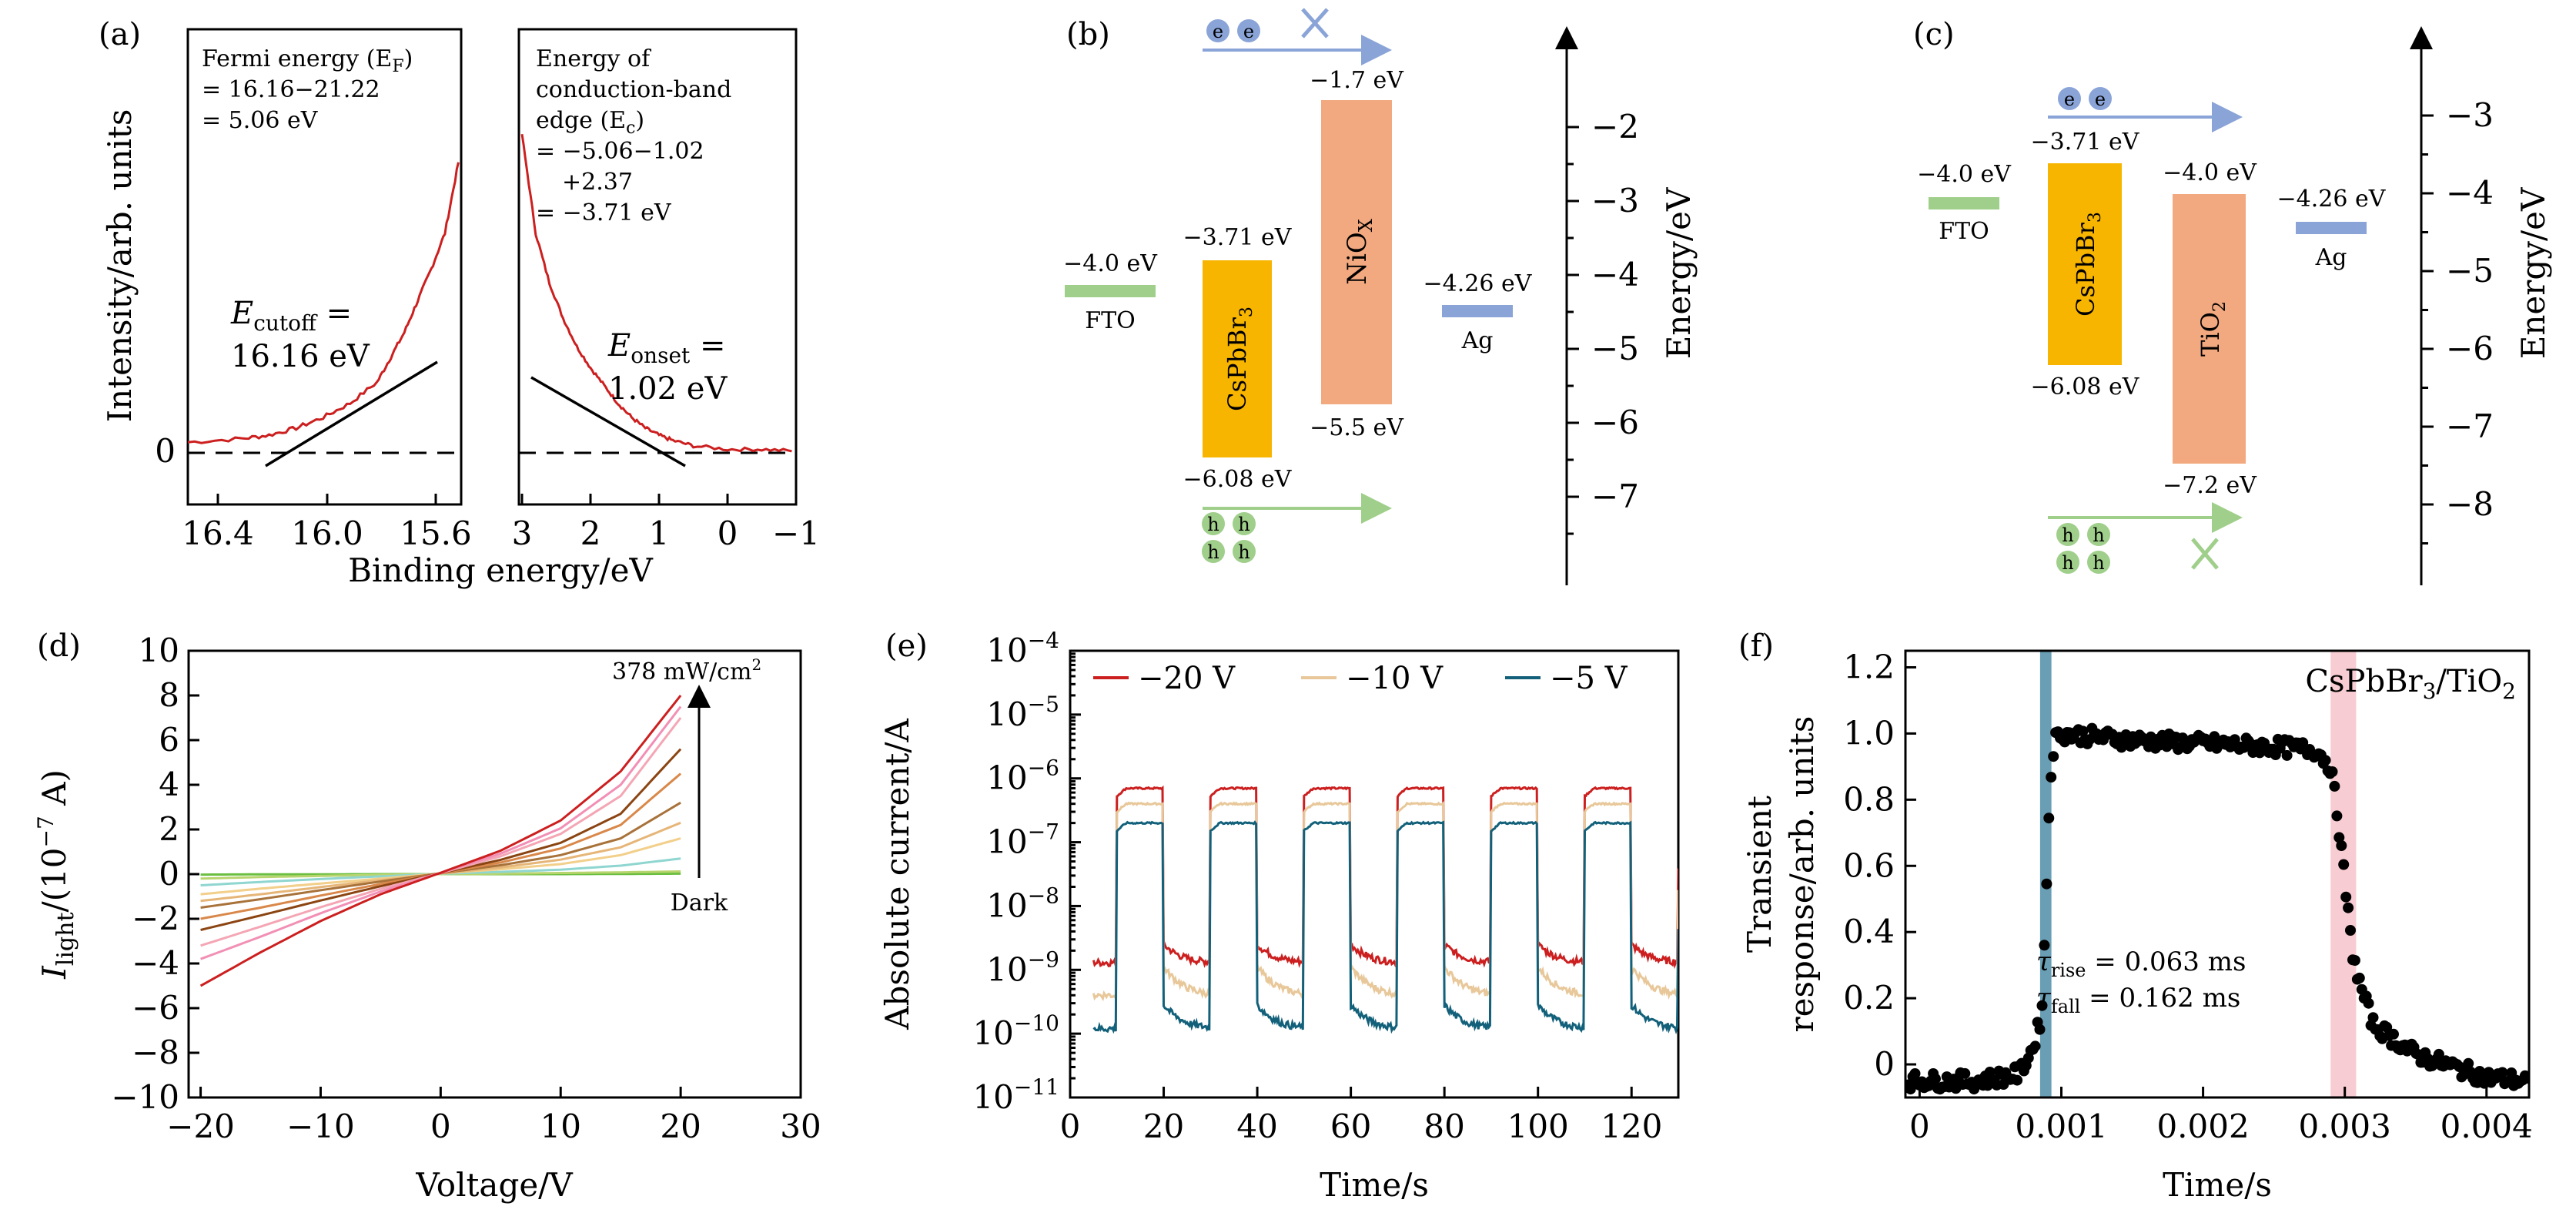 The height and width of the screenshot is (1213, 2576). I want to click on e-curves, so click(1385, 910).